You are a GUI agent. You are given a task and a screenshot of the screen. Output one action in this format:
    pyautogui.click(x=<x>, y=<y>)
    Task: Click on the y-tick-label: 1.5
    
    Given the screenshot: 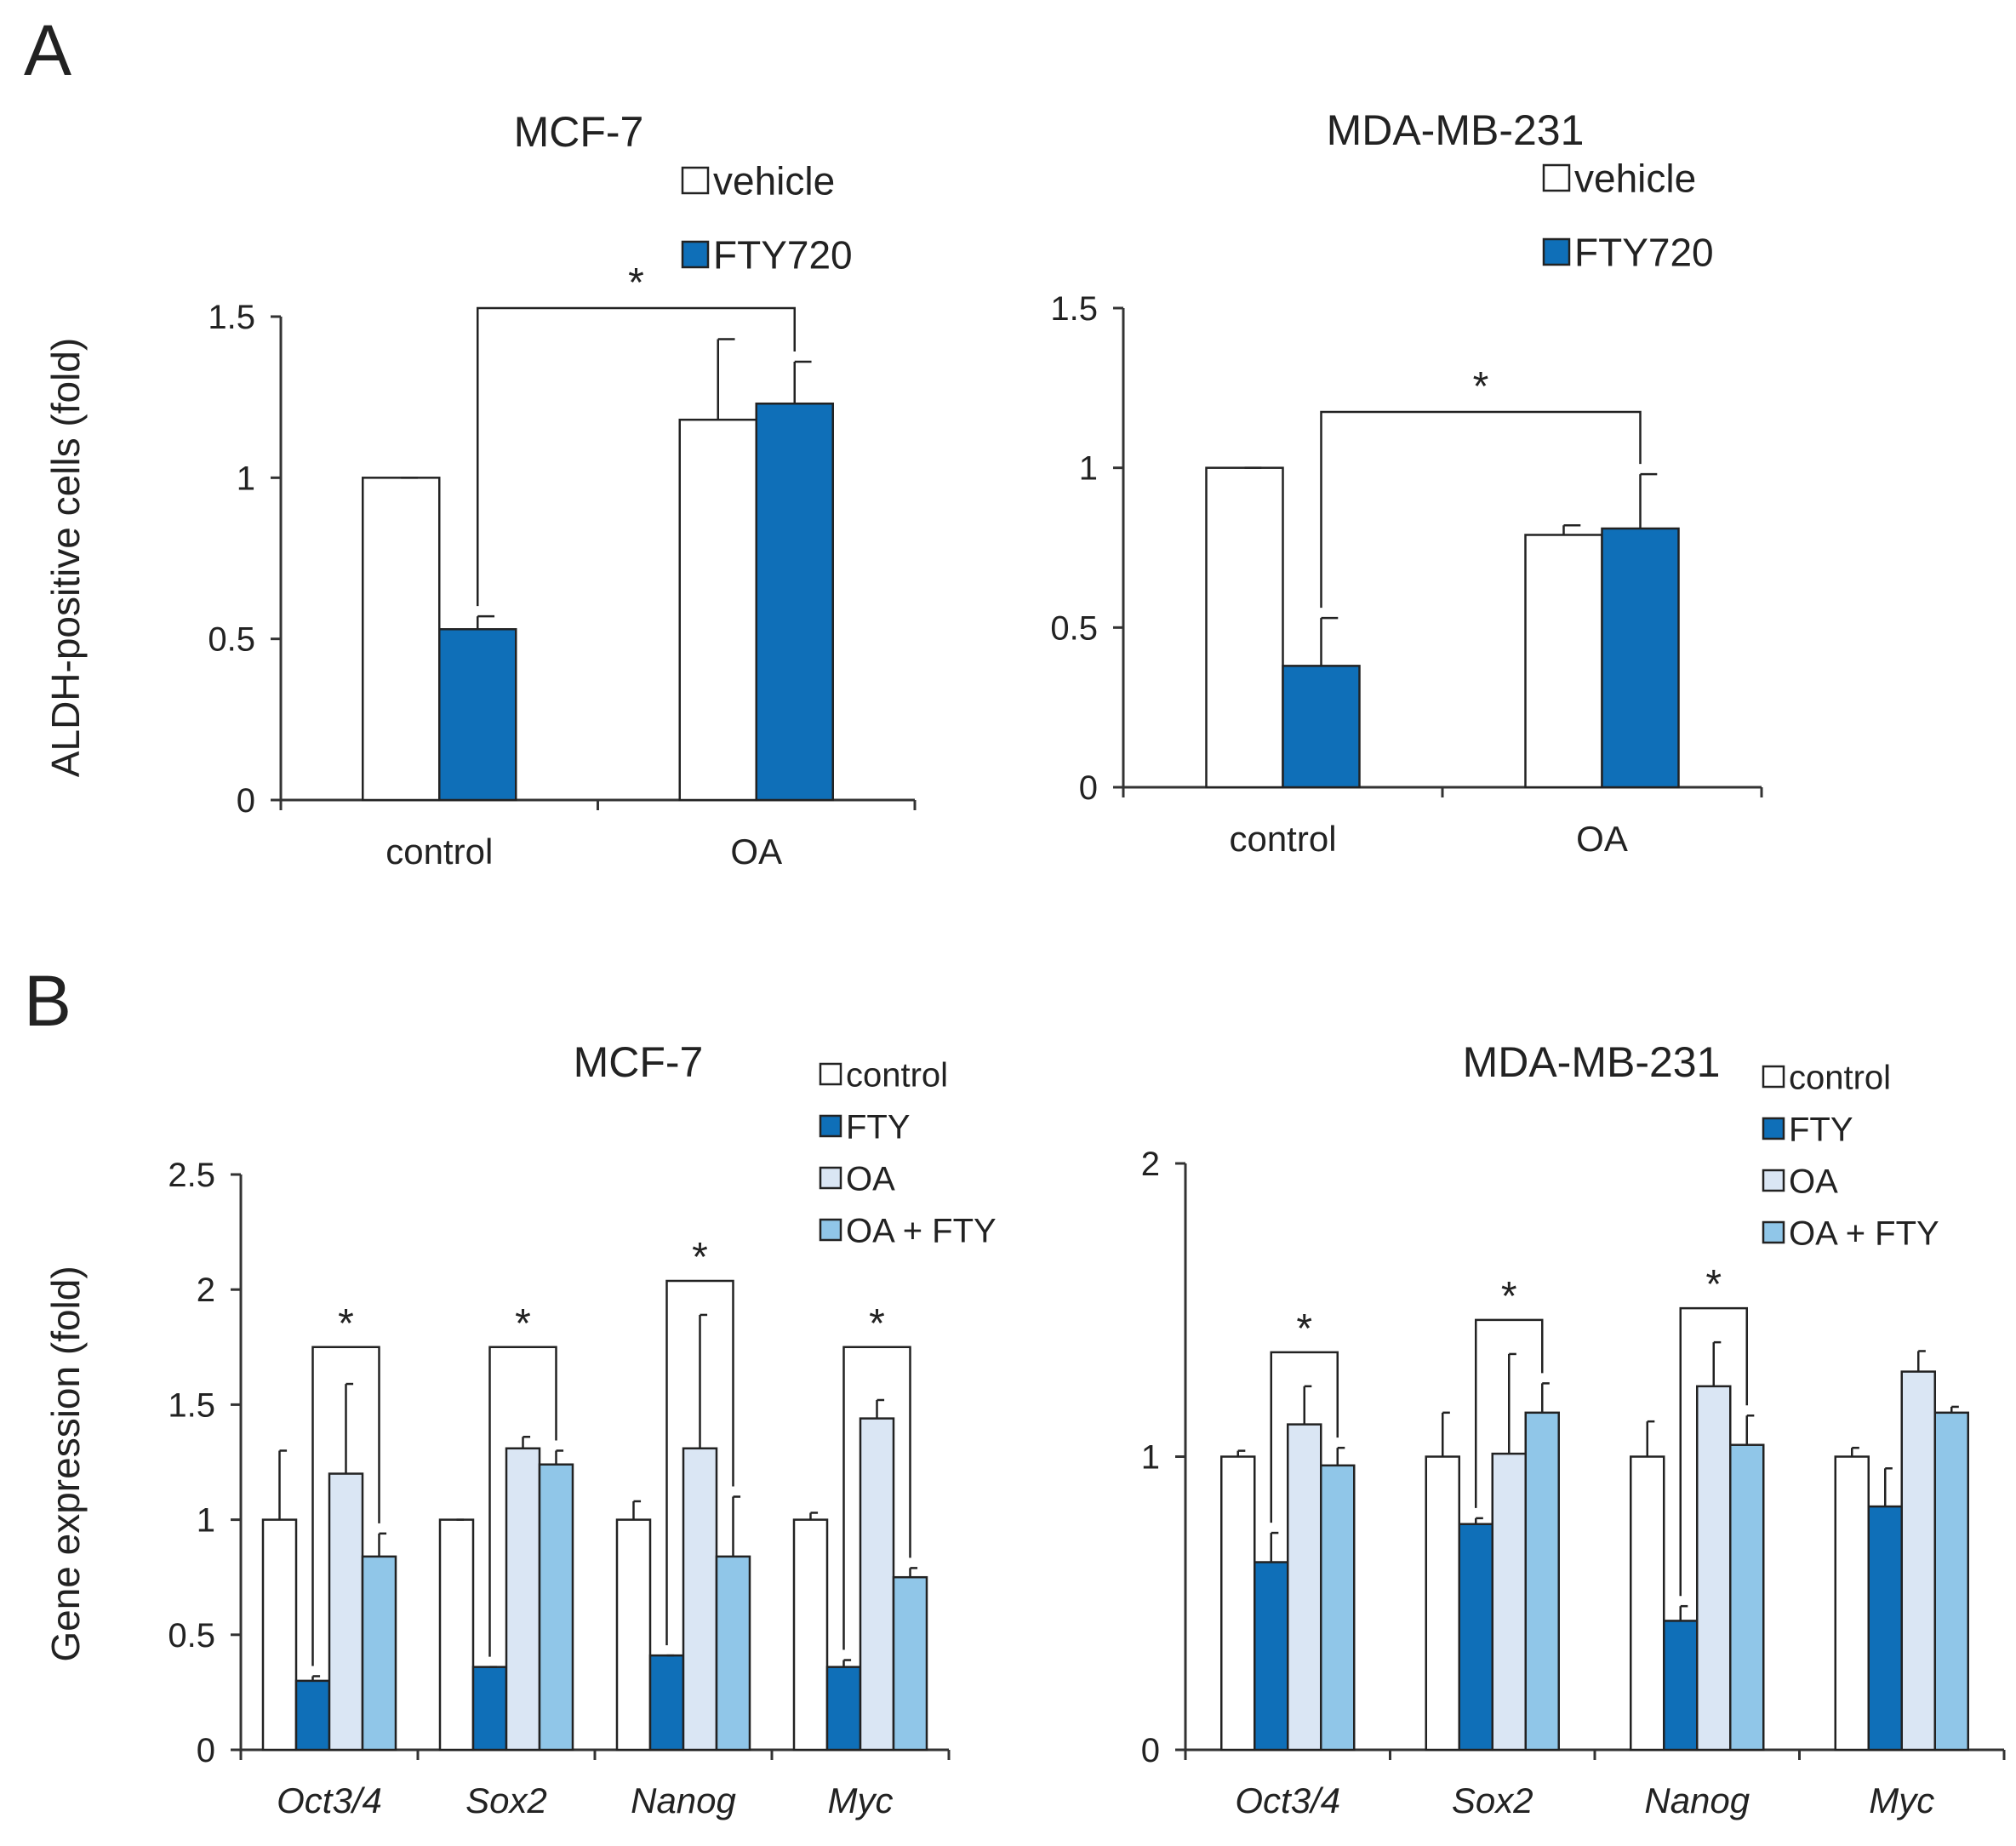 What is the action you would take?
    pyautogui.click(x=191, y=1405)
    